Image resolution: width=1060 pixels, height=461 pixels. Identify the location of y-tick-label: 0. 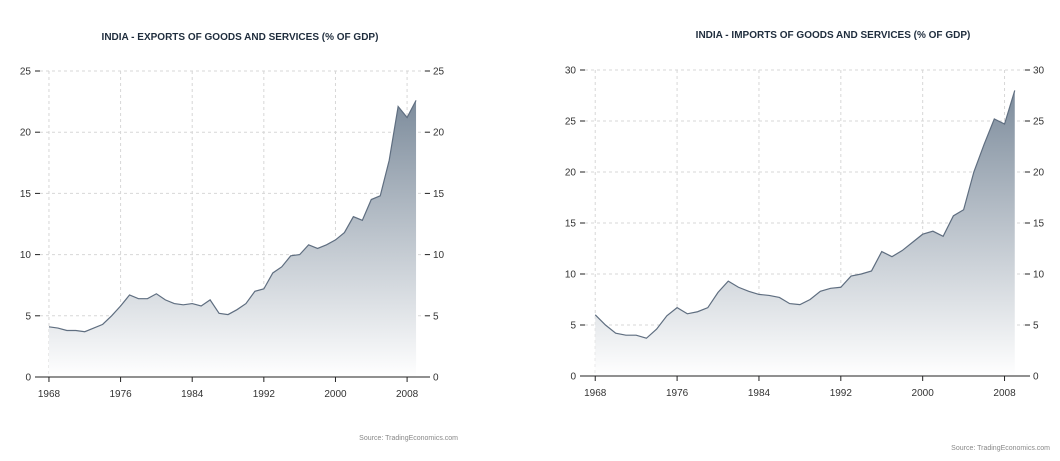
(28, 378).